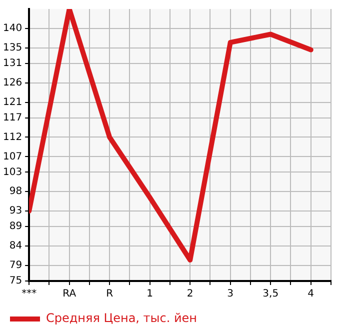  I want to click on x-tick-label: RA, so click(69, 294).